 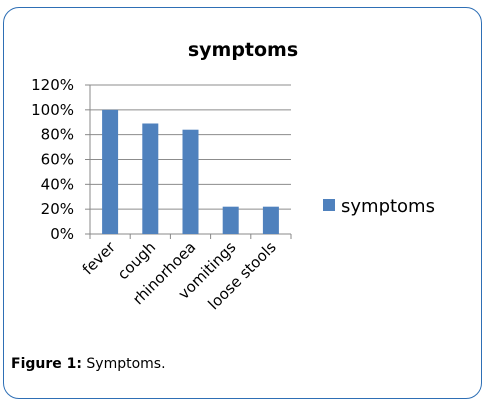 I want to click on figure-caption-text: Symptoms., so click(x=126, y=364).